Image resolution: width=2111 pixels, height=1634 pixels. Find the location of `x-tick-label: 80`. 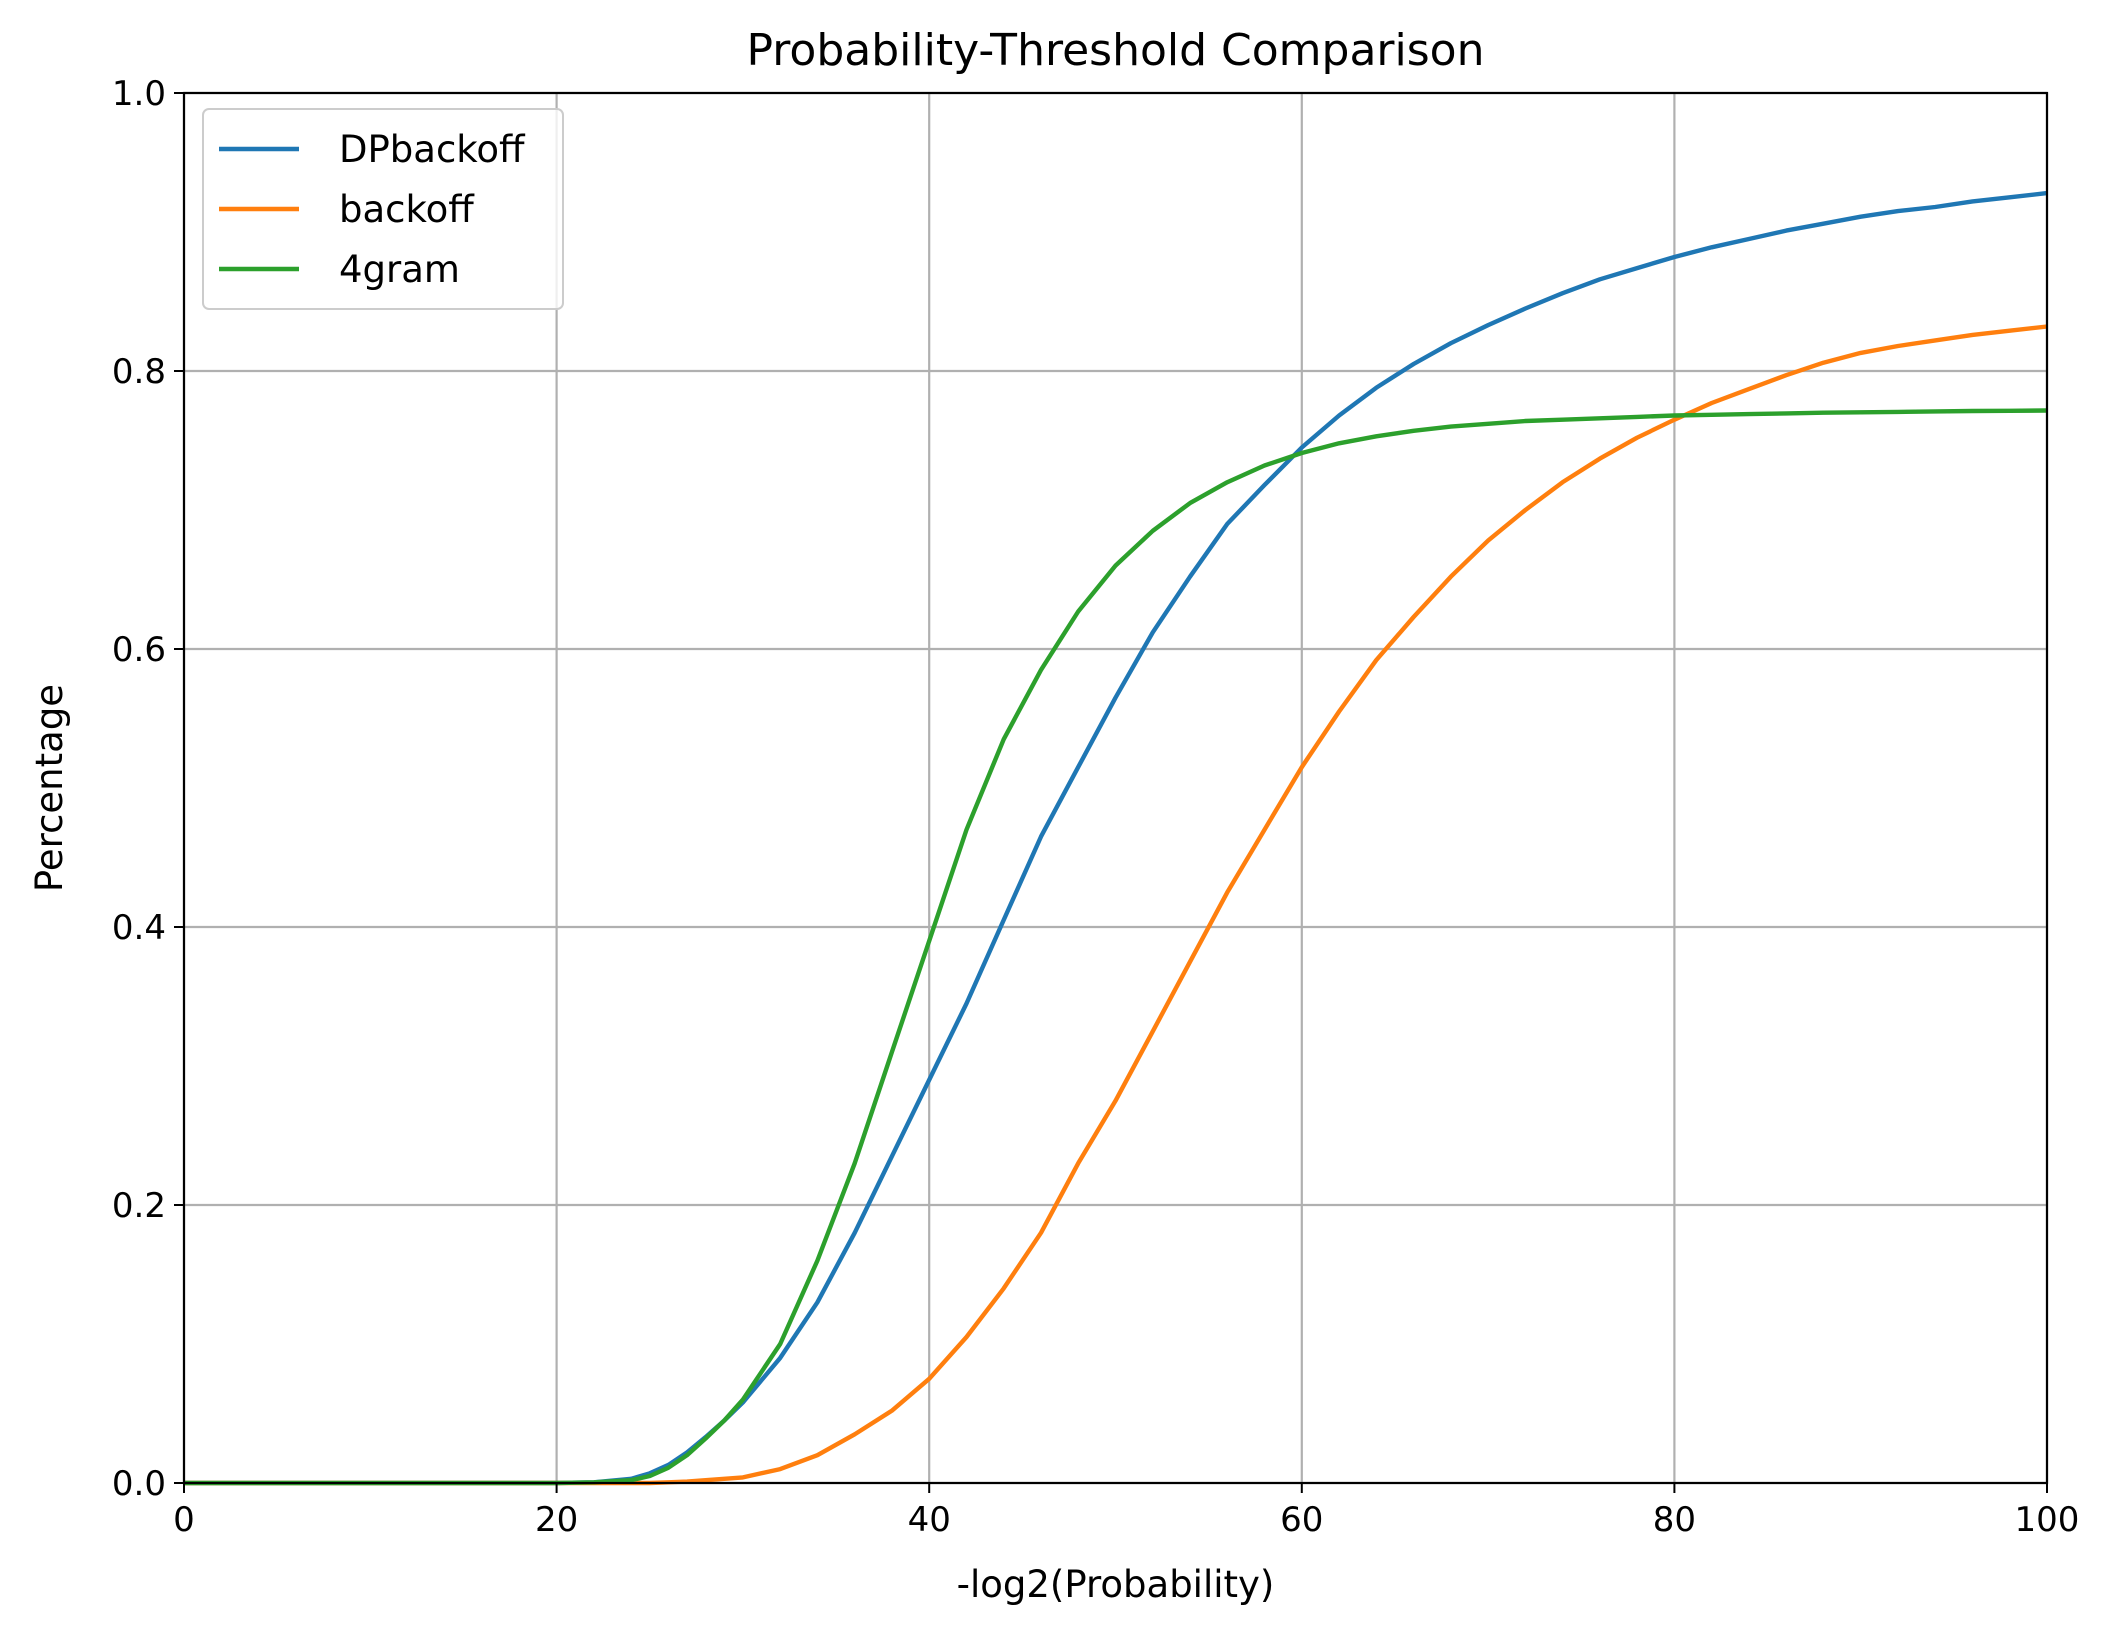

x-tick-label: 80 is located at coordinates (1674, 1520).